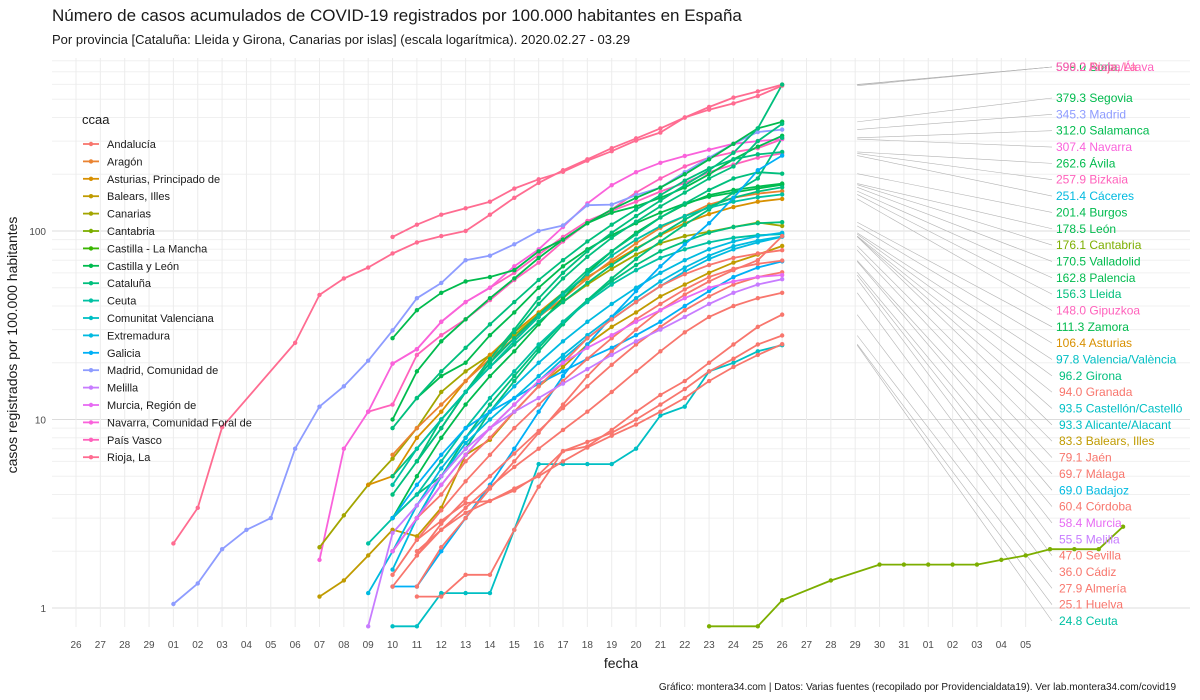  I want to click on end-label: 170.5 Valladolid, so click(1098, 261).